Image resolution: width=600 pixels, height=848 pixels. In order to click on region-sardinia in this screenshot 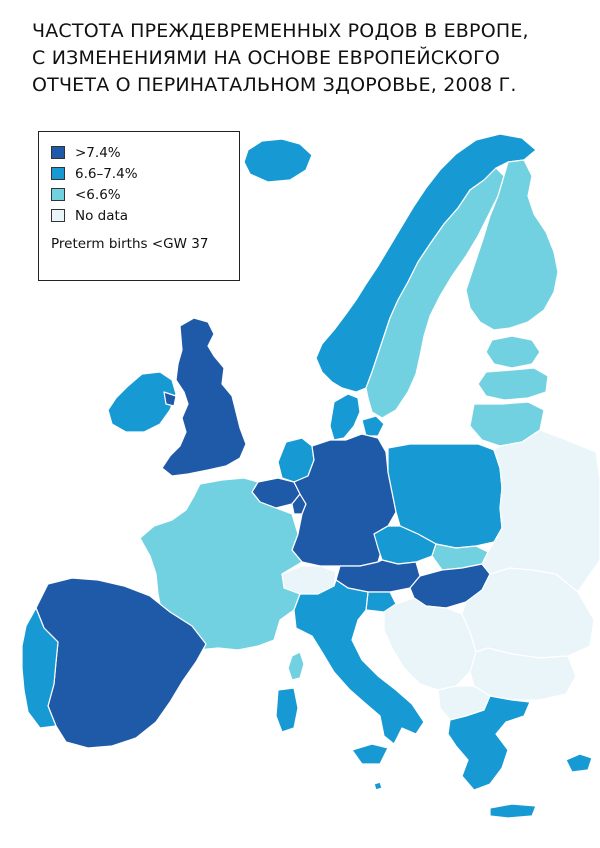, I will do `click(287, 710)`.